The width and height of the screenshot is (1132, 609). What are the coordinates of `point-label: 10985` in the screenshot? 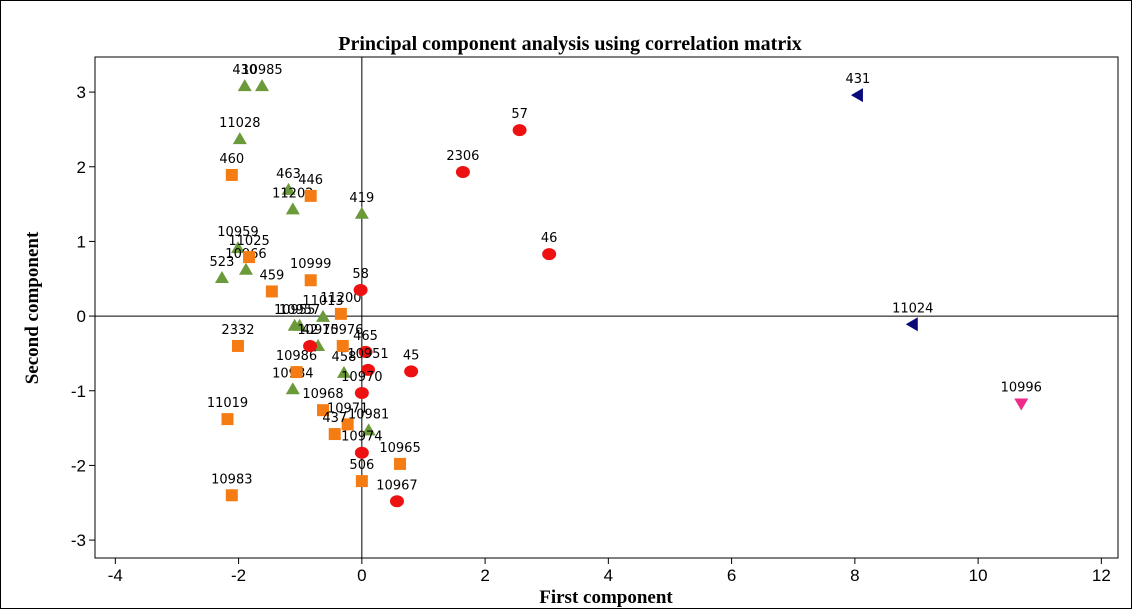 It's located at (261, 70).